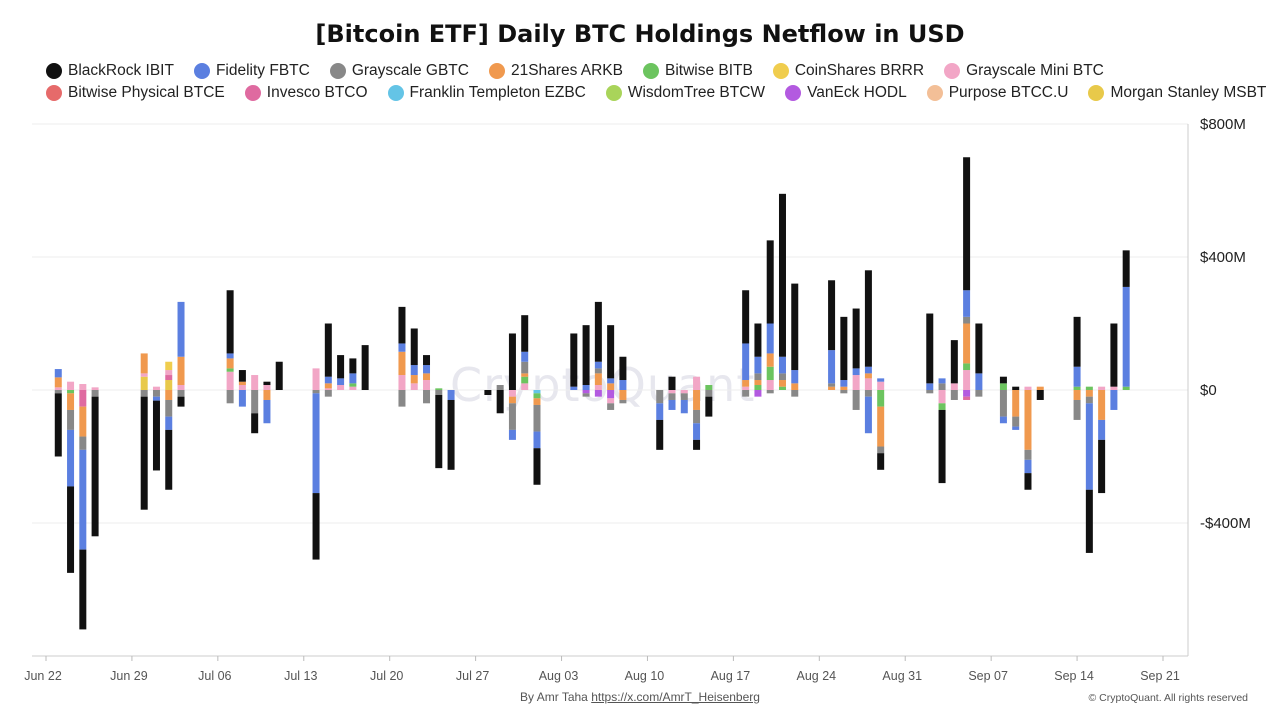 The height and width of the screenshot is (720, 1280). I want to click on x-tick-label: Aug 31, so click(902, 676).